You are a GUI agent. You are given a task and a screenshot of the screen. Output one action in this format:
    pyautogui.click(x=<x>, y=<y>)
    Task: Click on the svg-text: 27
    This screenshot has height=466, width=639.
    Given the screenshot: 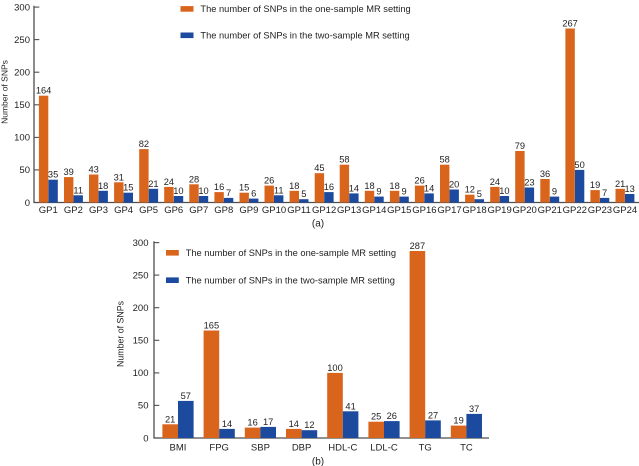 What is the action you would take?
    pyautogui.click(x=433, y=415)
    